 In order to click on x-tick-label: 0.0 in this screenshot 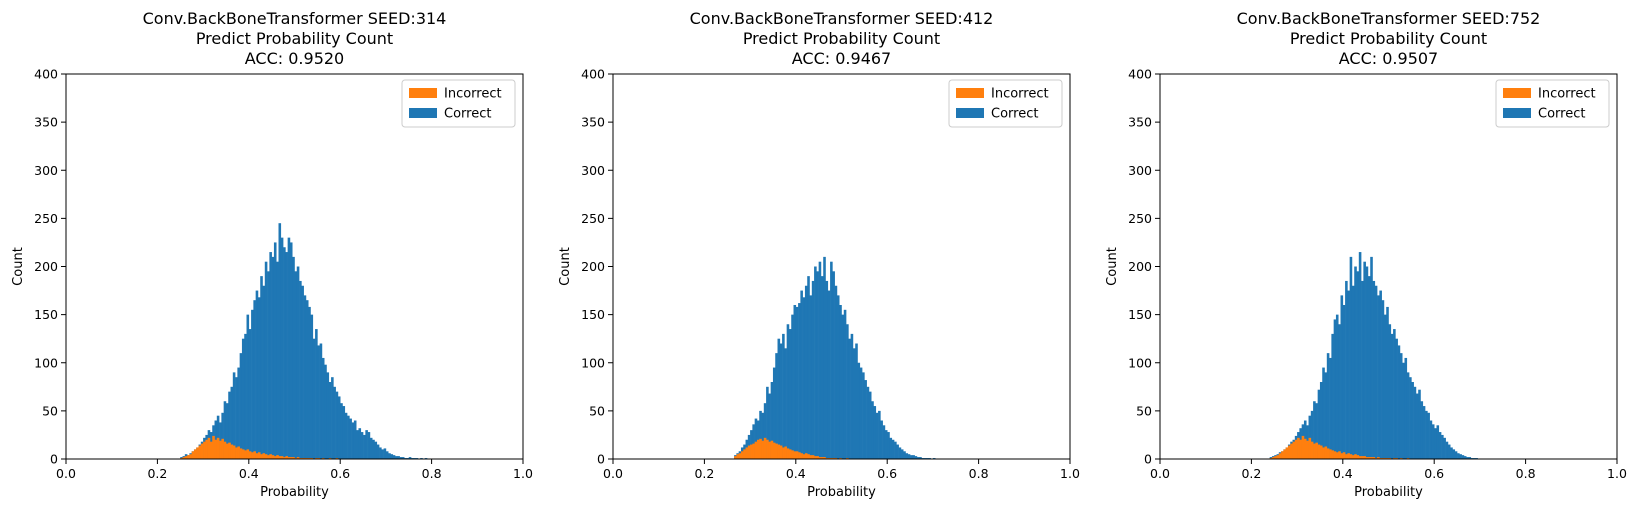, I will do `click(613, 473)`.